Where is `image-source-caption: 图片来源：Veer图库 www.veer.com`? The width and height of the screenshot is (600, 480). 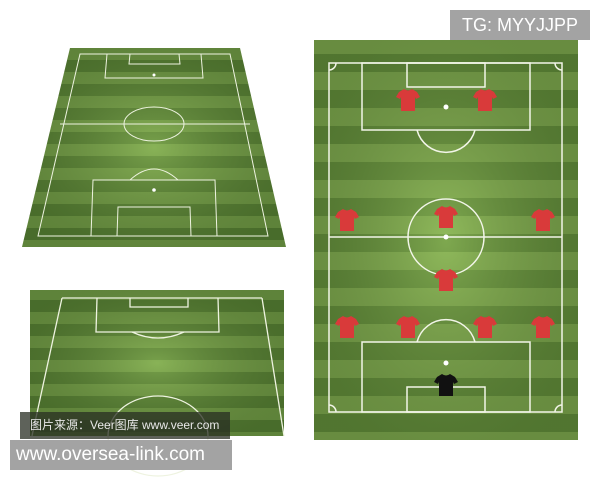 image-source-caption: 图片来源：Veer图库 www.veer.com is located at coordinates (125, 425).